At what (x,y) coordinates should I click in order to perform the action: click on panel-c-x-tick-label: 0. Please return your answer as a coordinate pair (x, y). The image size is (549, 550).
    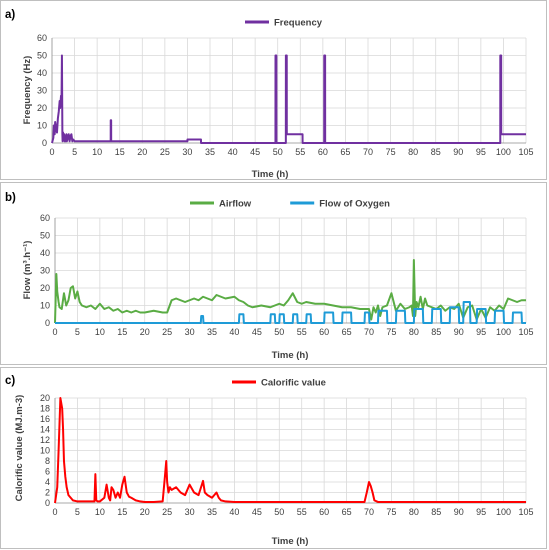
    Looking at the image, I should click on (54, 512).